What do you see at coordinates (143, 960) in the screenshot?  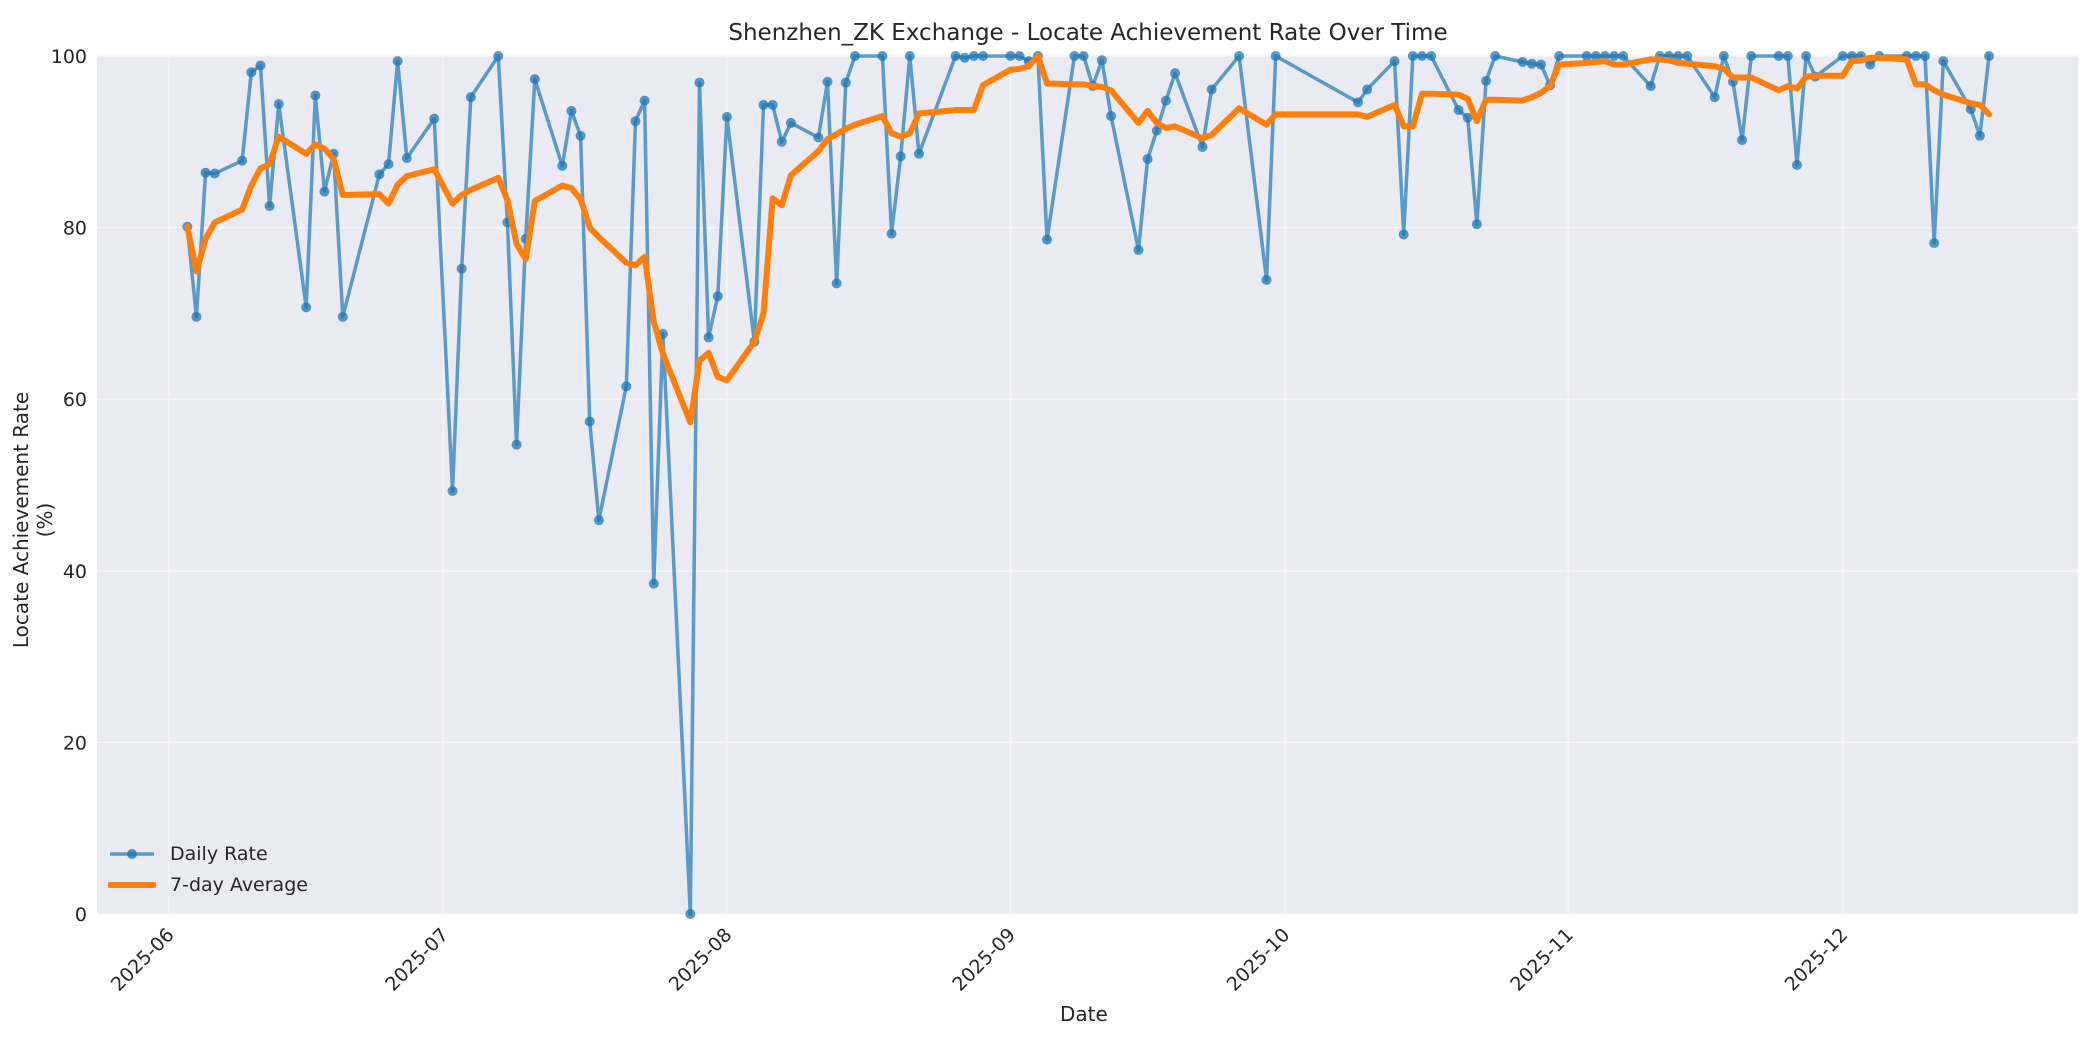 I see `svg-text: 2025-06` at bounding box center [143, 960].